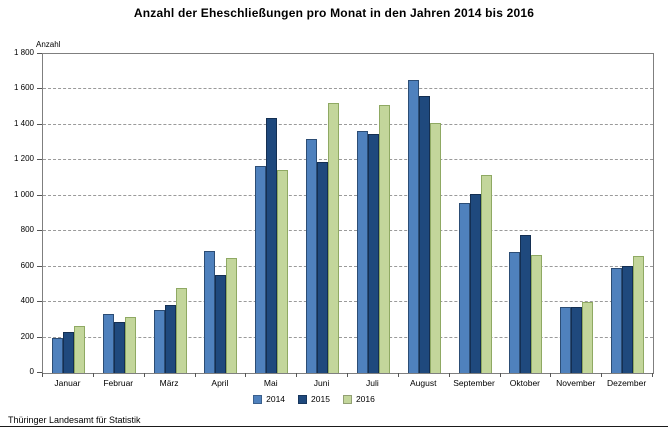 This screenshot has width=668, height=428. I want to click on bar-2016-April, so click(232, 315).